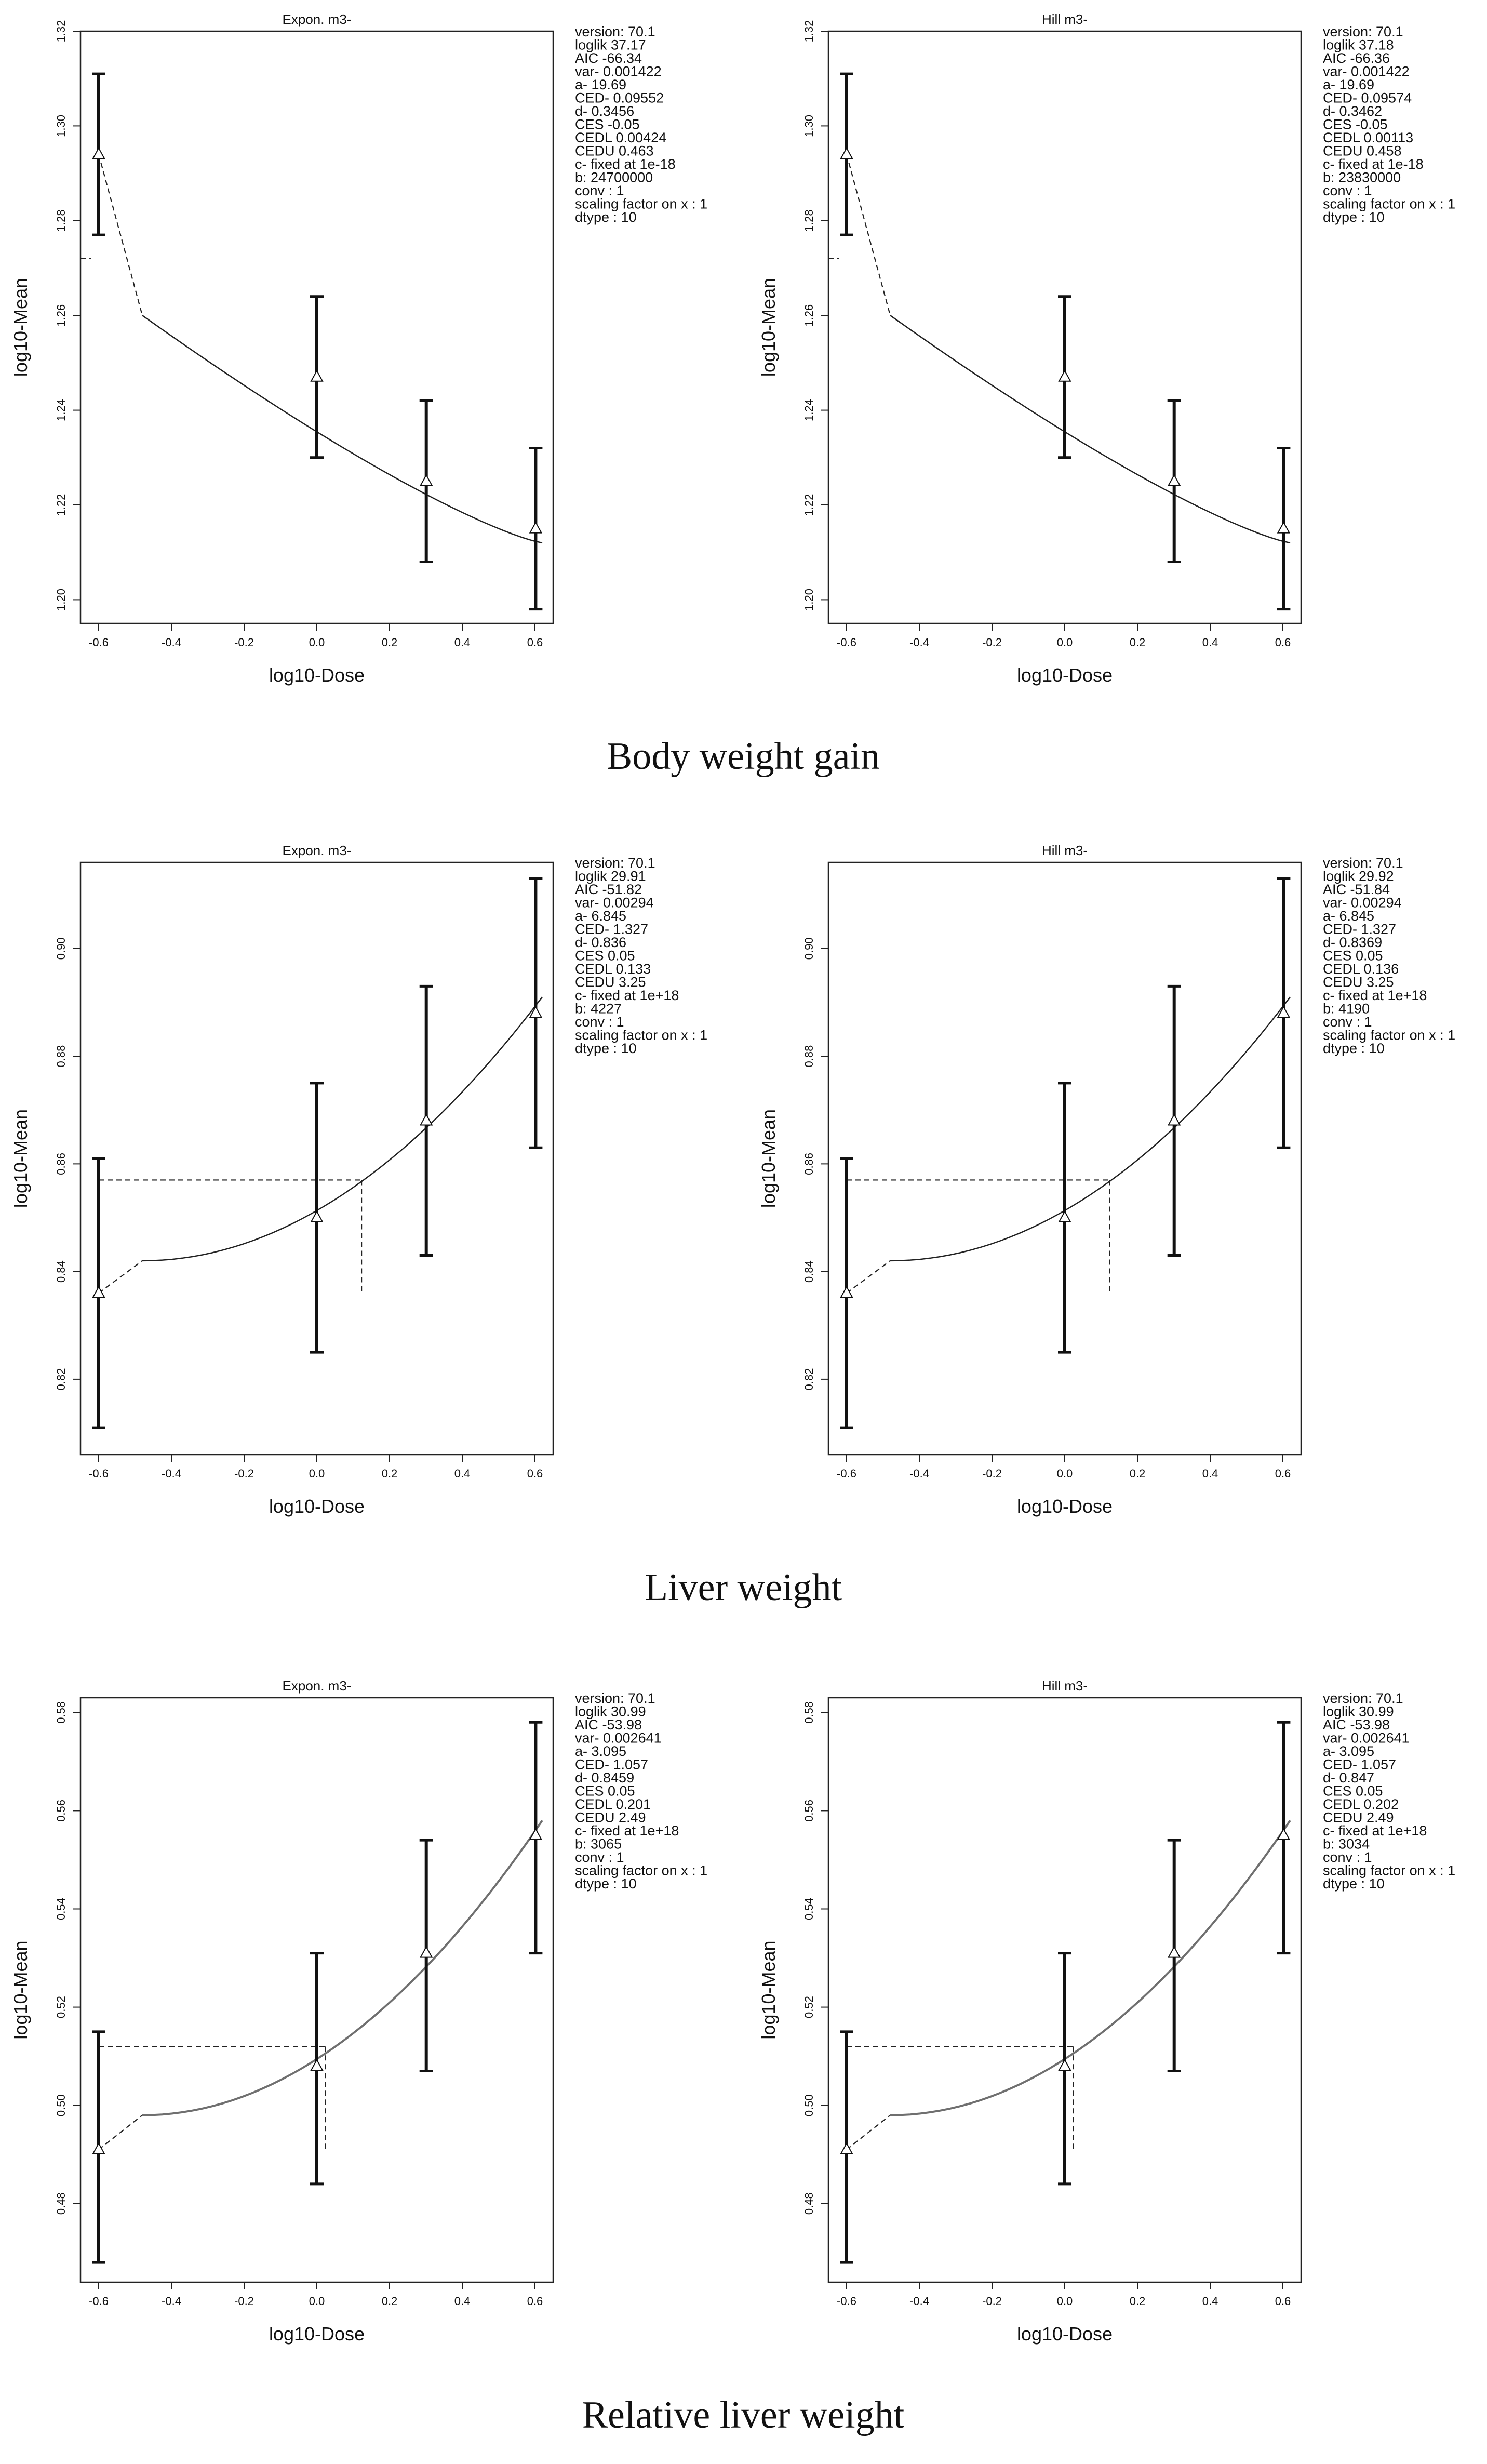  I want to click on param-line: CEDL 0.136, so click(1361, 969).